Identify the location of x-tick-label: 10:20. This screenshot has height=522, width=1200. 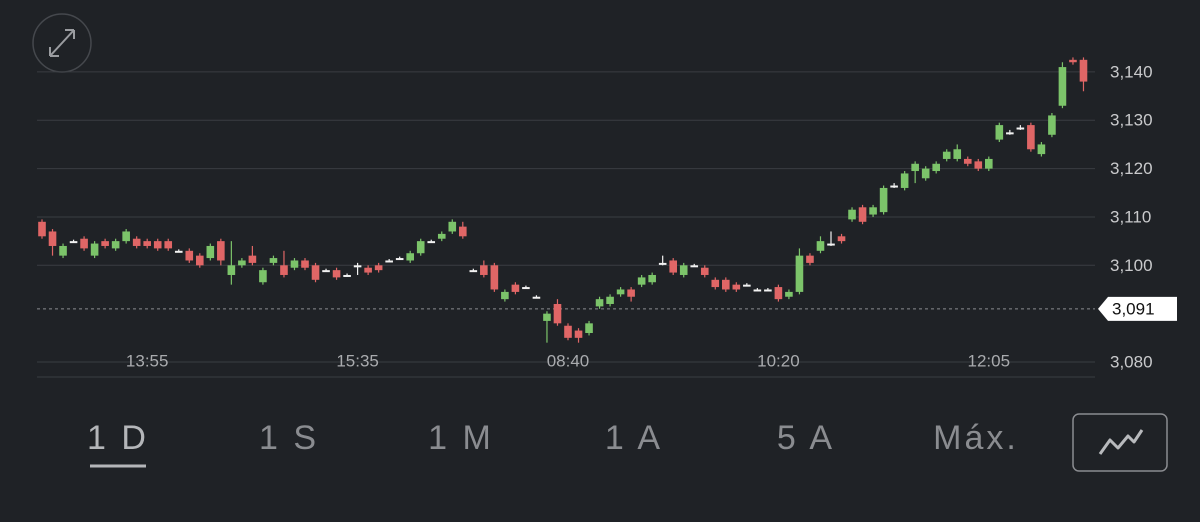
(778, 360).